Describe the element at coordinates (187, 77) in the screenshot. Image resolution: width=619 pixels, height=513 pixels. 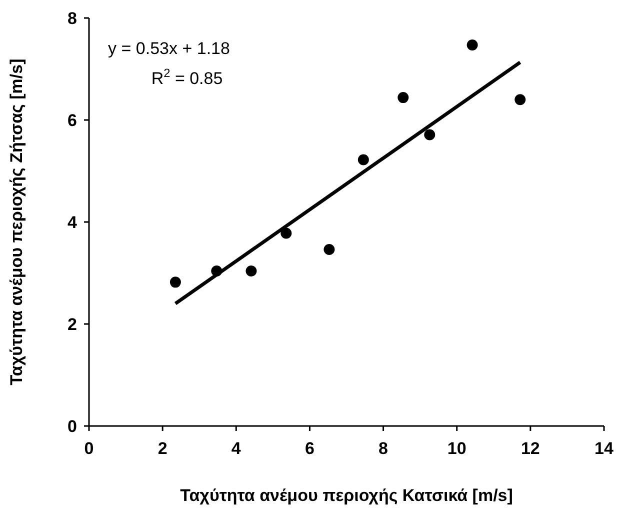
I see `annotation: R$^{2}$ = 0.85` at that location.